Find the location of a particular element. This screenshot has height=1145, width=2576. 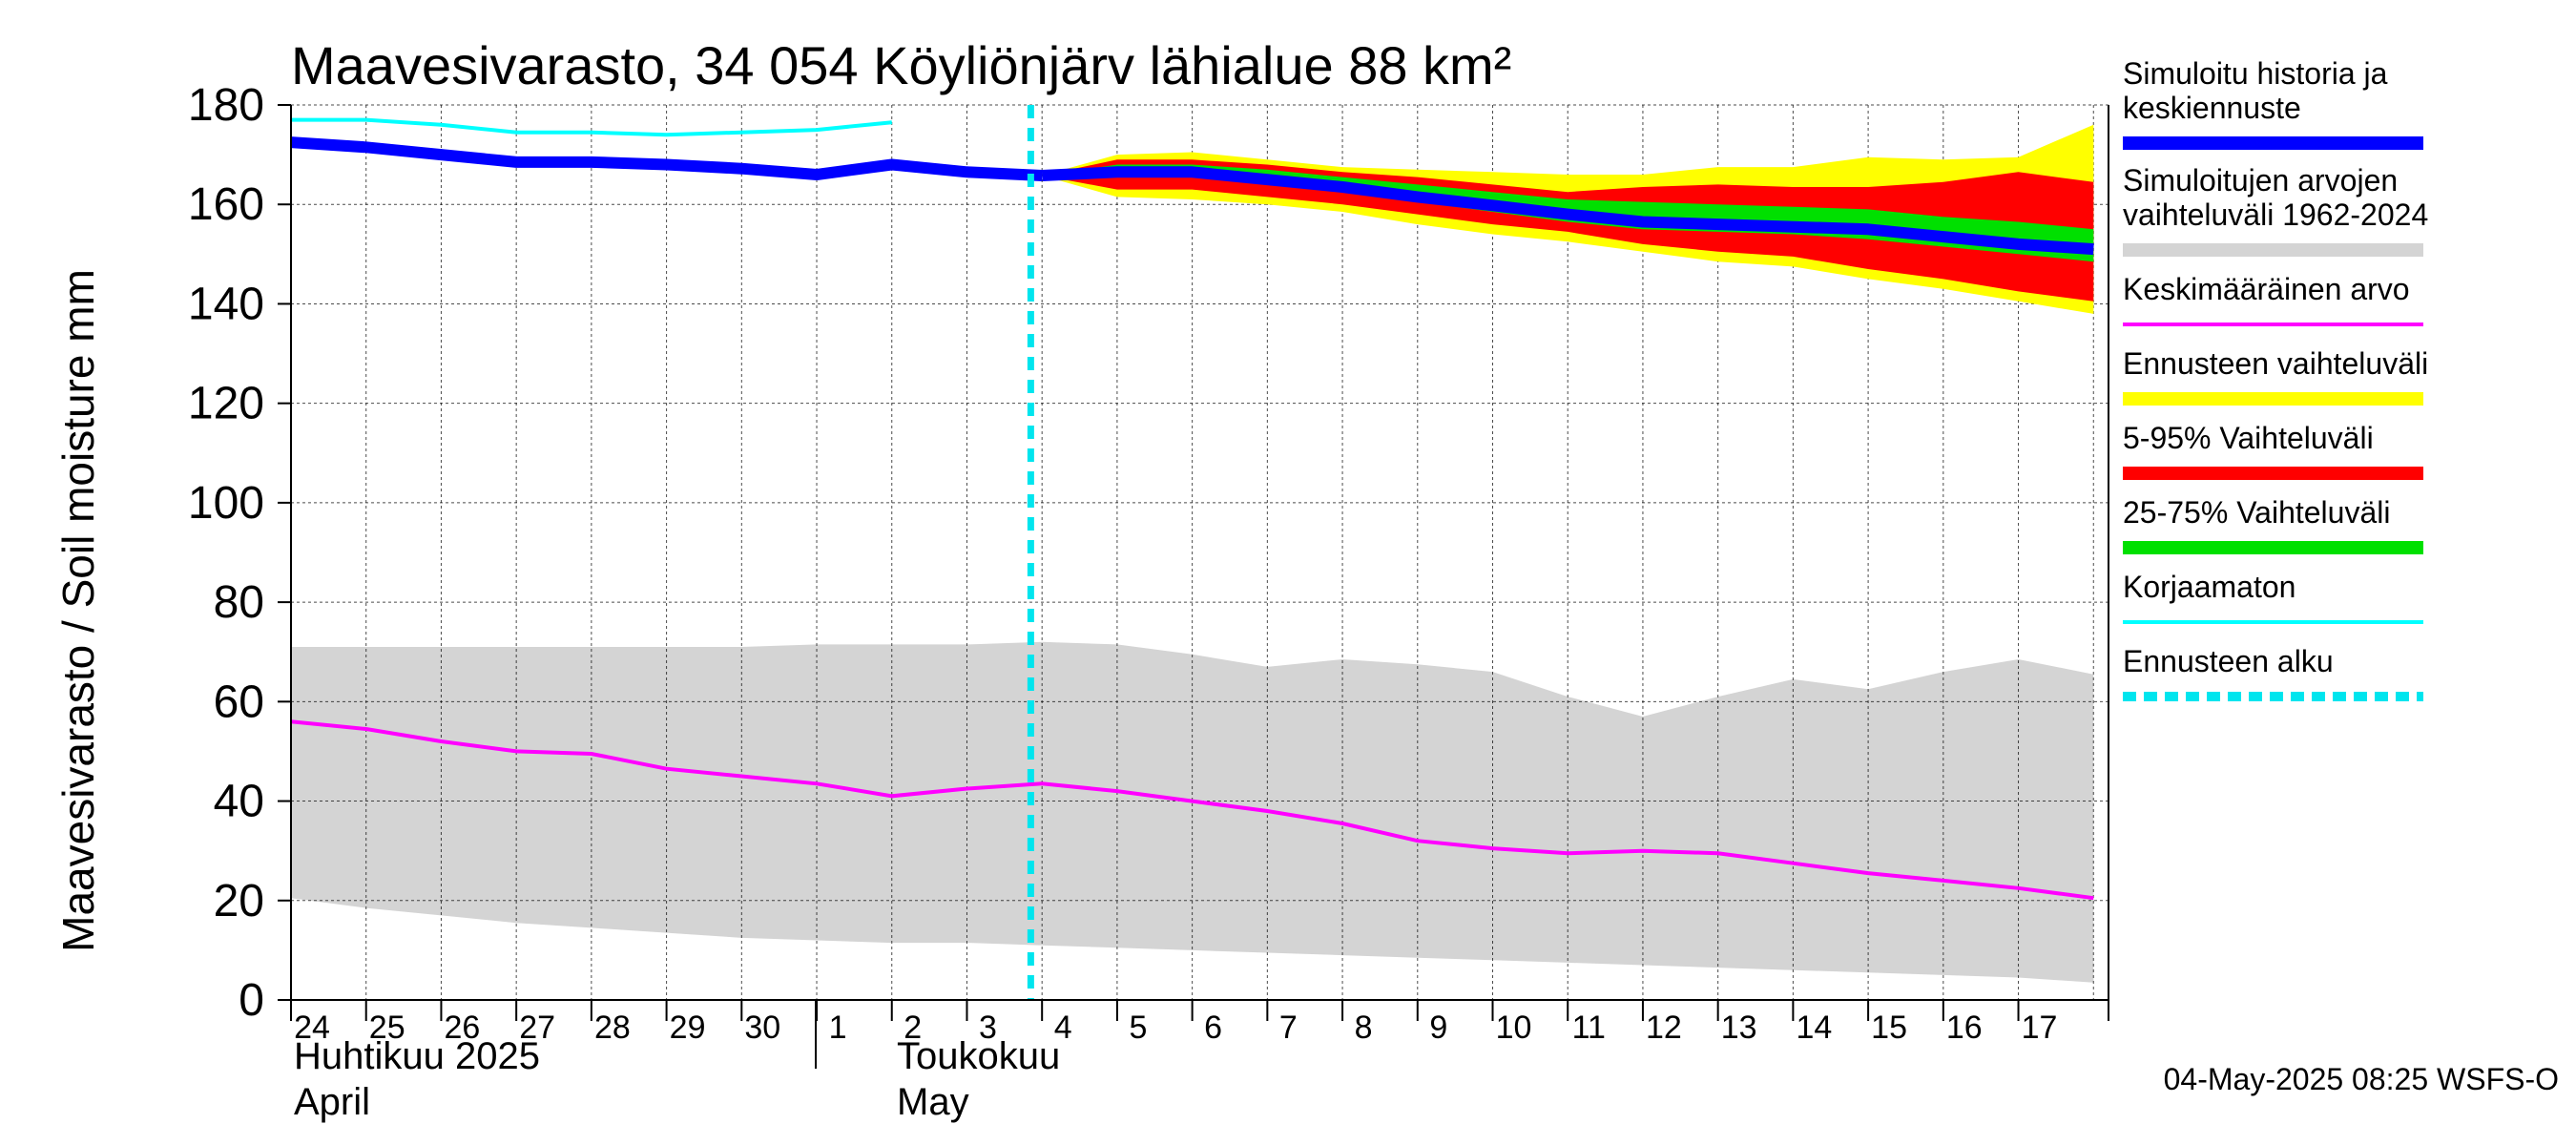

y-tick-label: 60 is located at coordinates (239, 702).